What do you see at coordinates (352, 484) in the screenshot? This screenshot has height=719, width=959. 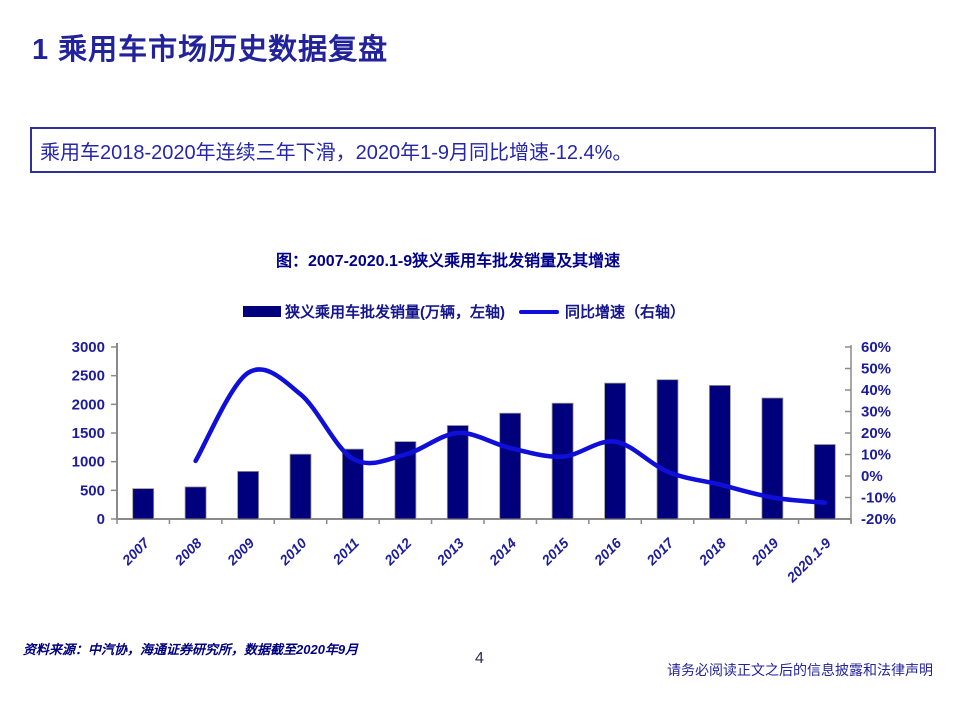 I see `bar-2011` at bounding box center [352, 484].